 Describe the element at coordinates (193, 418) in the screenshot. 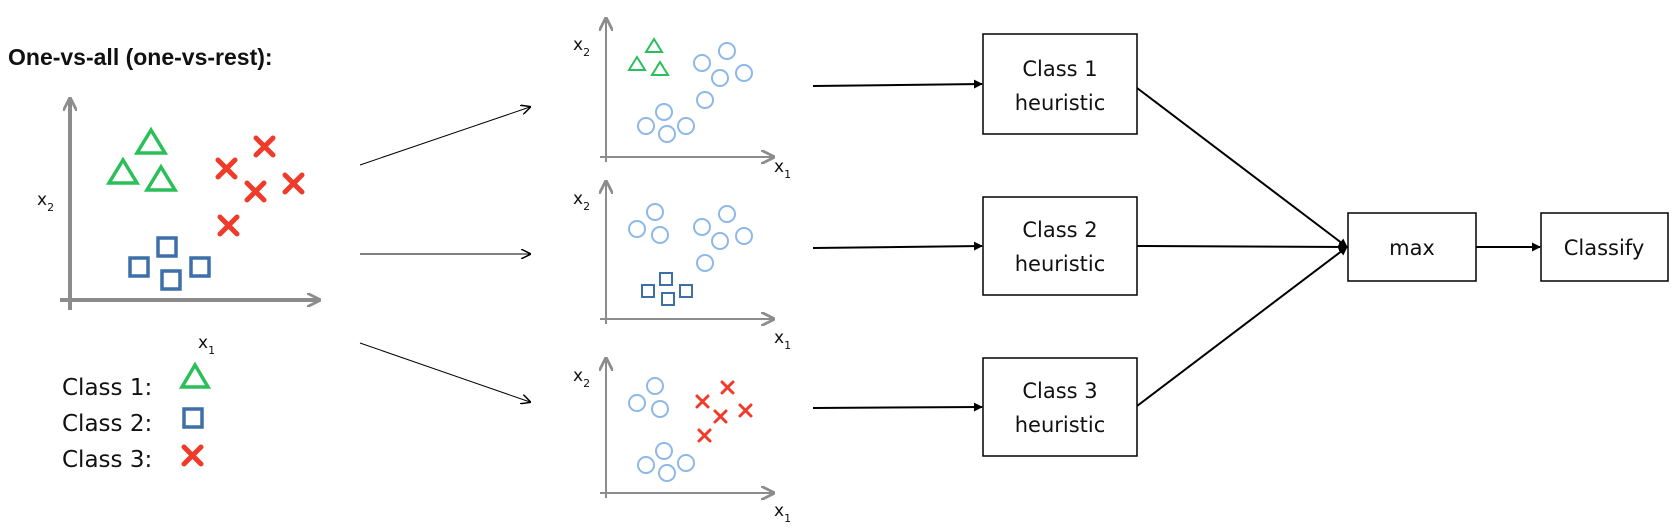

I see `square-icon` at that location.